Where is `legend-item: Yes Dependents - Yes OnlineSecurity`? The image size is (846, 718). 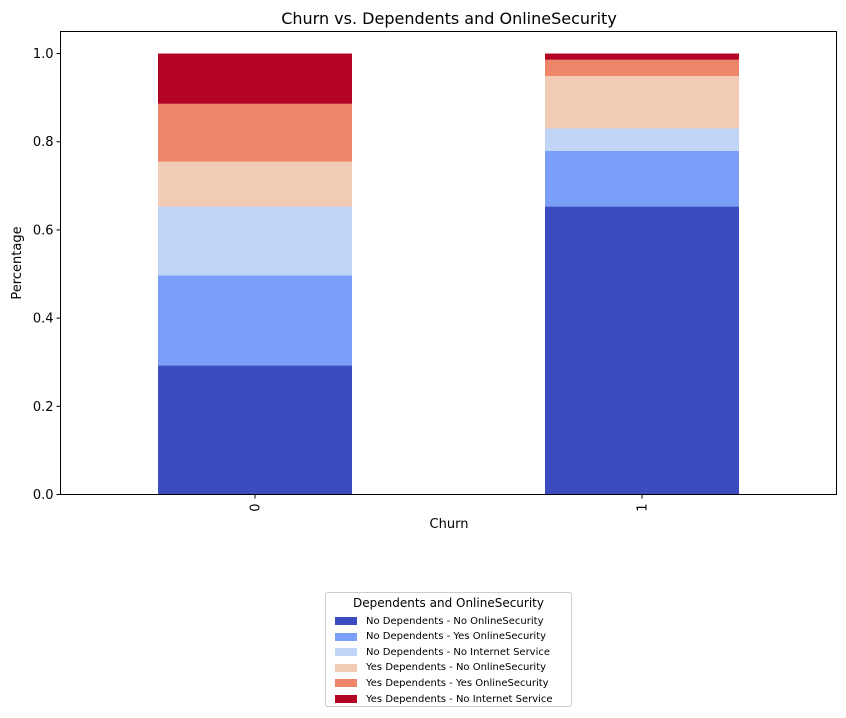
legend-item: Yes Dependents - Yes OnlineSecurity is located at coordinates (442, 683).